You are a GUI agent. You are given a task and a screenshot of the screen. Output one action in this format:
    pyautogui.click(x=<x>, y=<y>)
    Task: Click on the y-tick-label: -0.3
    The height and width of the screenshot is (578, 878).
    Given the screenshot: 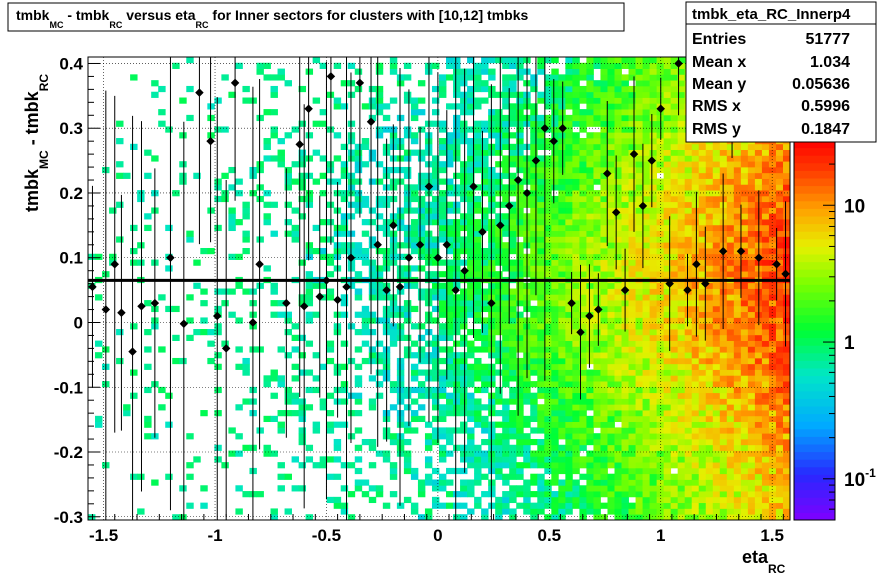 What is the action you would take?
    pyautogui.click(x=68, y=517)
    